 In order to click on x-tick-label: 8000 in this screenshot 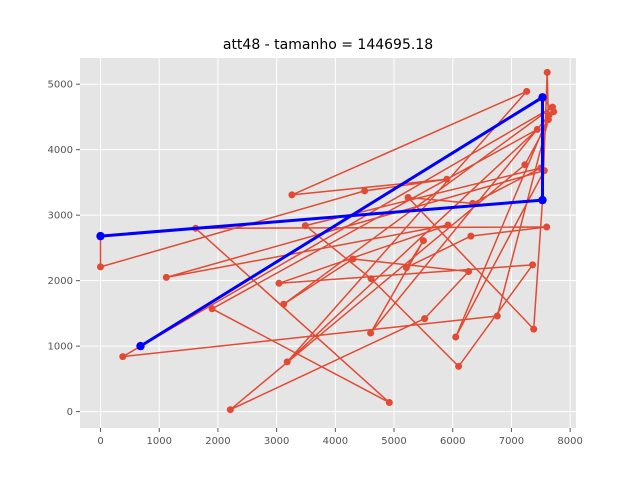, I will do `click(569, 441)`.